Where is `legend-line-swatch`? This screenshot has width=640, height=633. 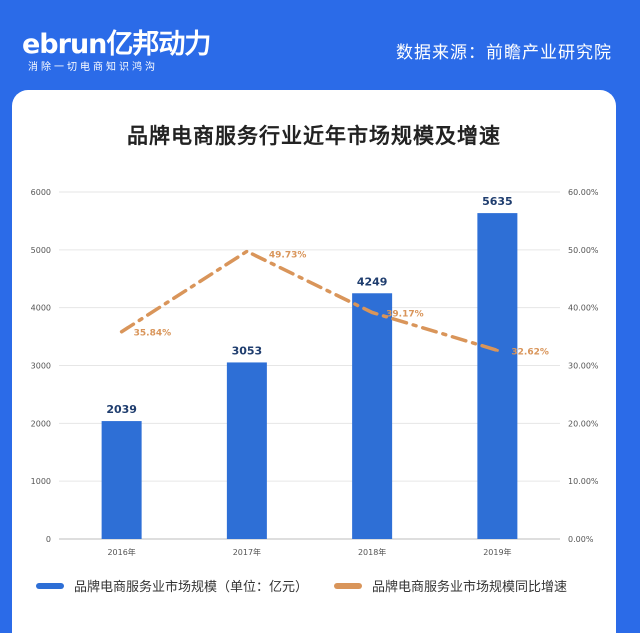
legend-line-swatch is located at coordinates (348, 586).